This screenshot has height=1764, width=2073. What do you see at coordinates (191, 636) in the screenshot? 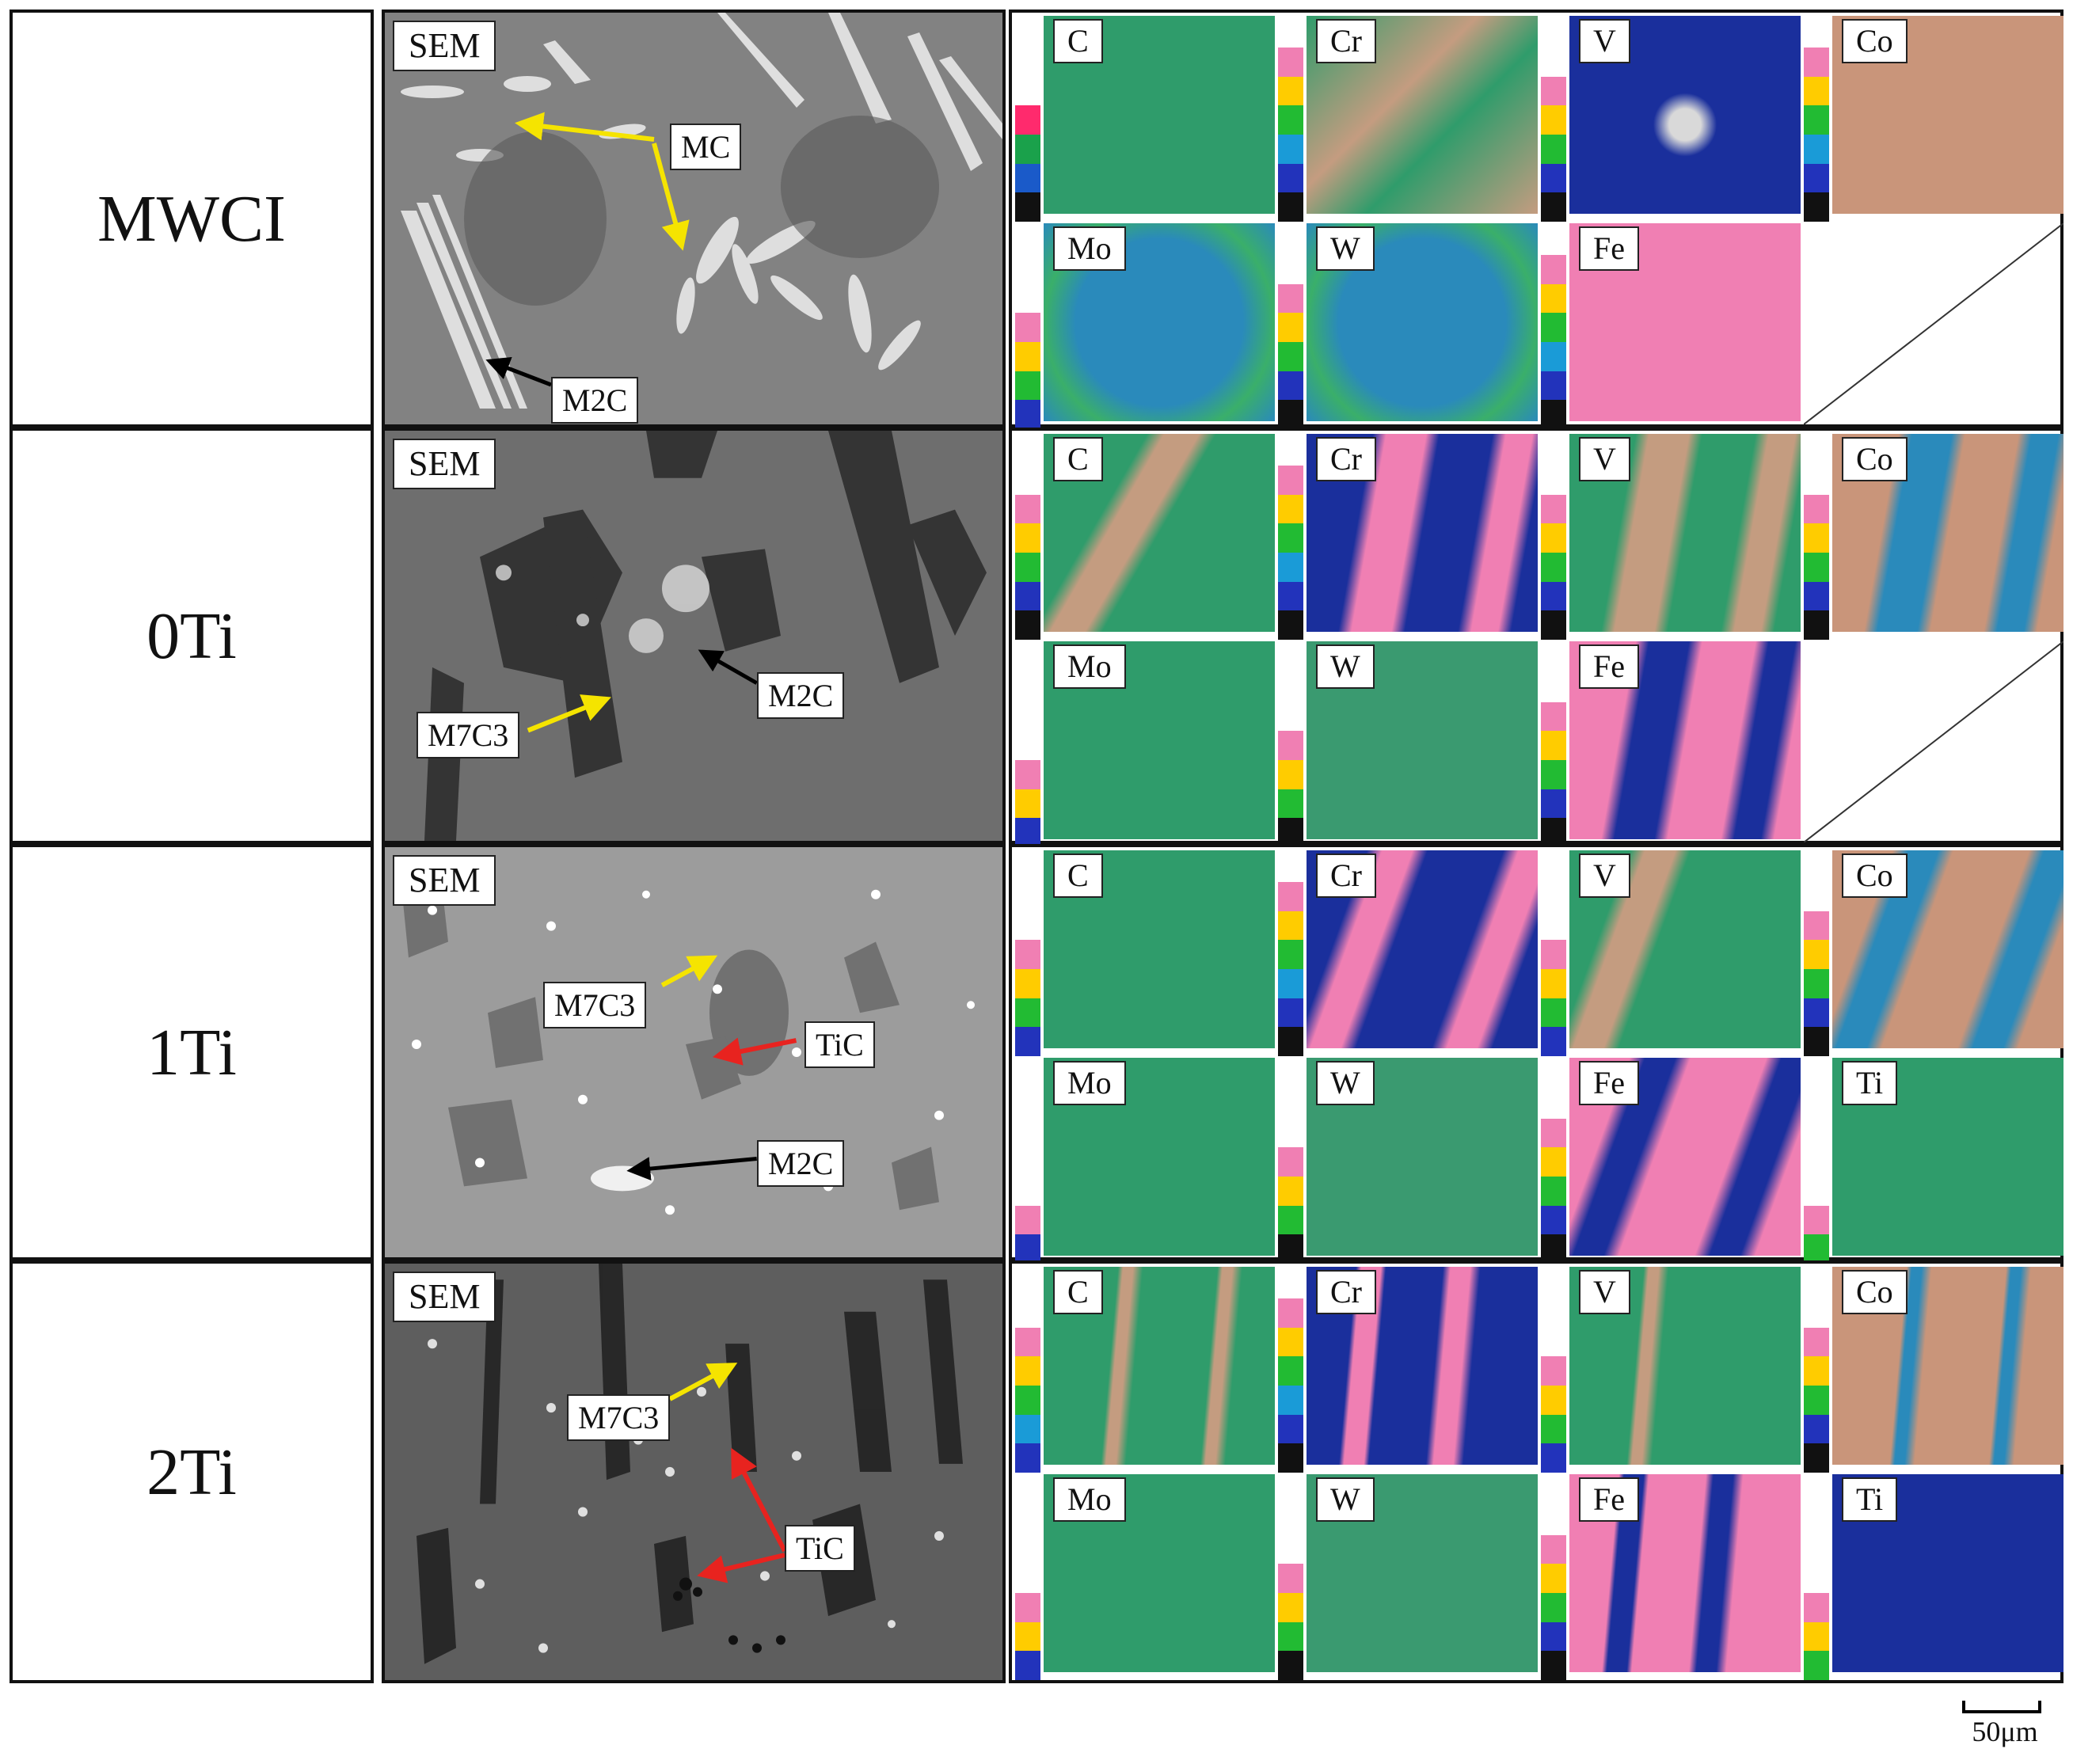
I see `row-label: 0Ti` at bounding box center [191, 636].